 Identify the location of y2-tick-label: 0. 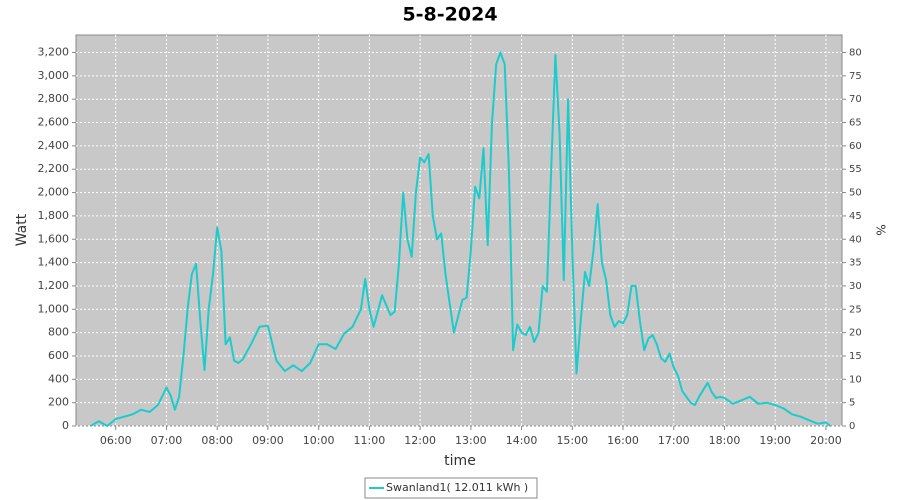
(852, 426).